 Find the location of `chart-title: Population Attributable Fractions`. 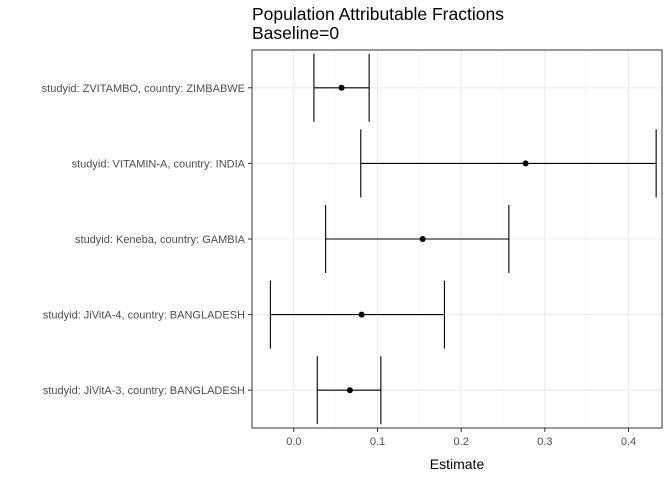

chart-title: Population Attributable Fractions is located at coordinates (378, 14).